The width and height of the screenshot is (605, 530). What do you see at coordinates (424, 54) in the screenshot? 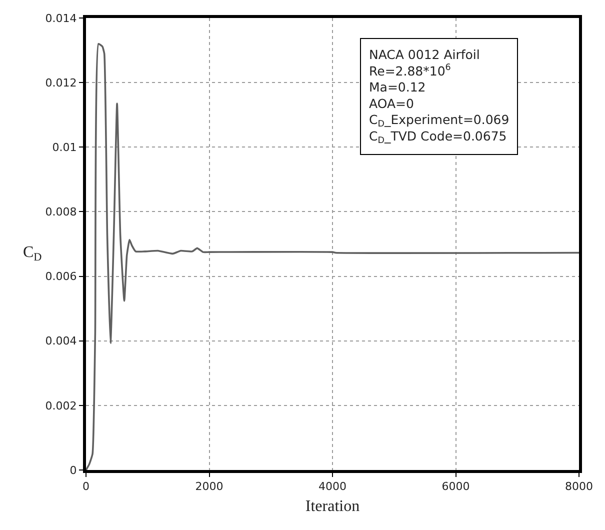
I see `annotation: NACA 0012 Airfoil` at bounding box center [424, 54].